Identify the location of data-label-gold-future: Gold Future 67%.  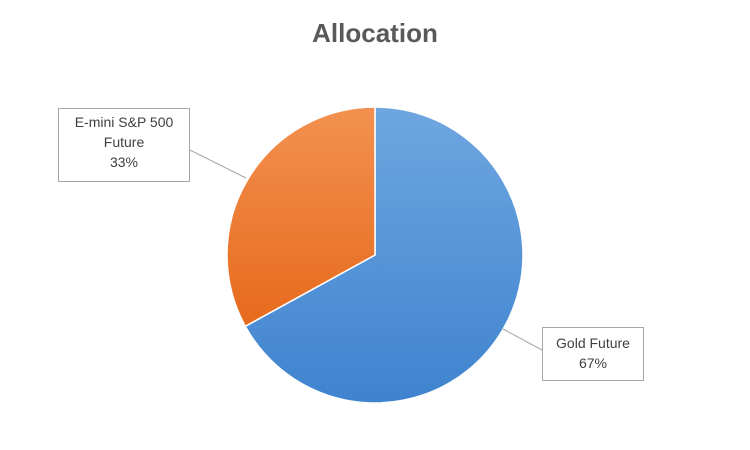
(593, 354).